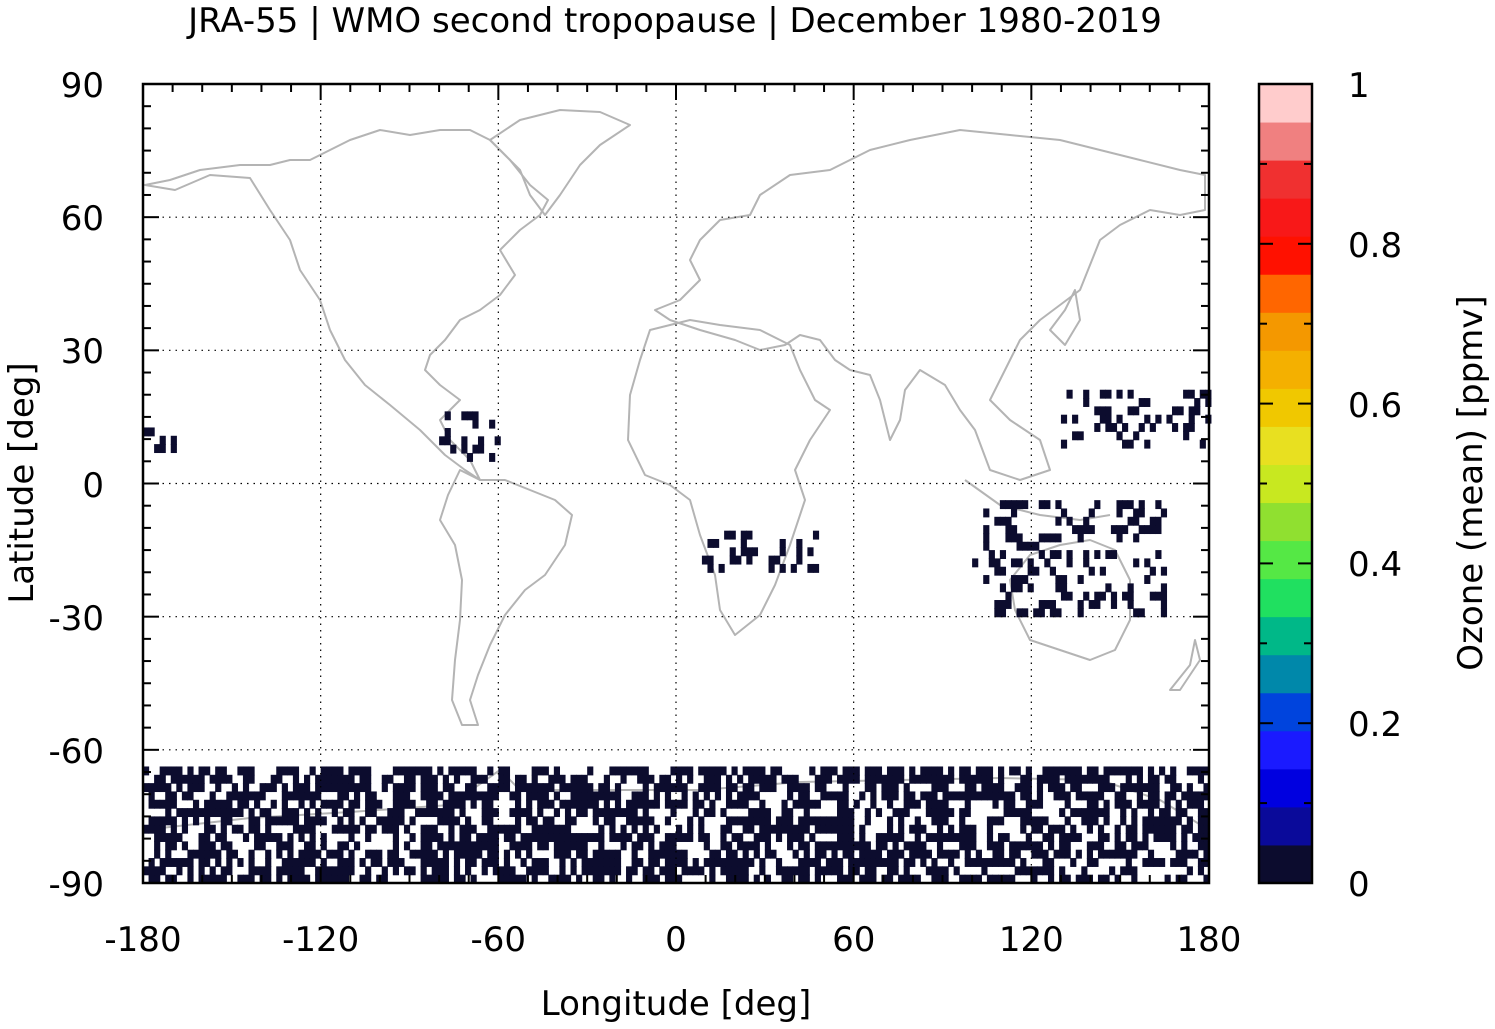 This screenshot has height=1029, width=1495. Describe the element at coordinates (82, 352) in the screenshot. I see `y-tick-label: 30` at that location.